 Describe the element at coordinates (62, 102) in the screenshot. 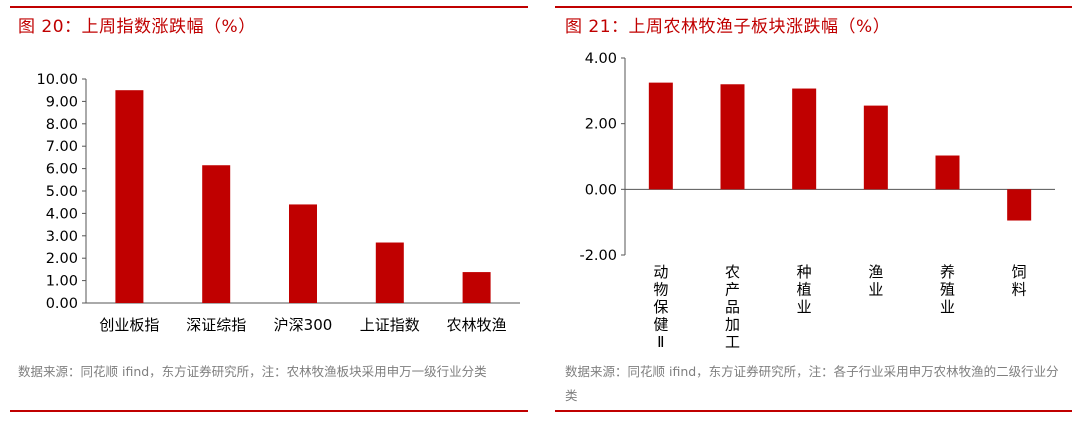

I see `y-tick-label: 9.00` at that location.